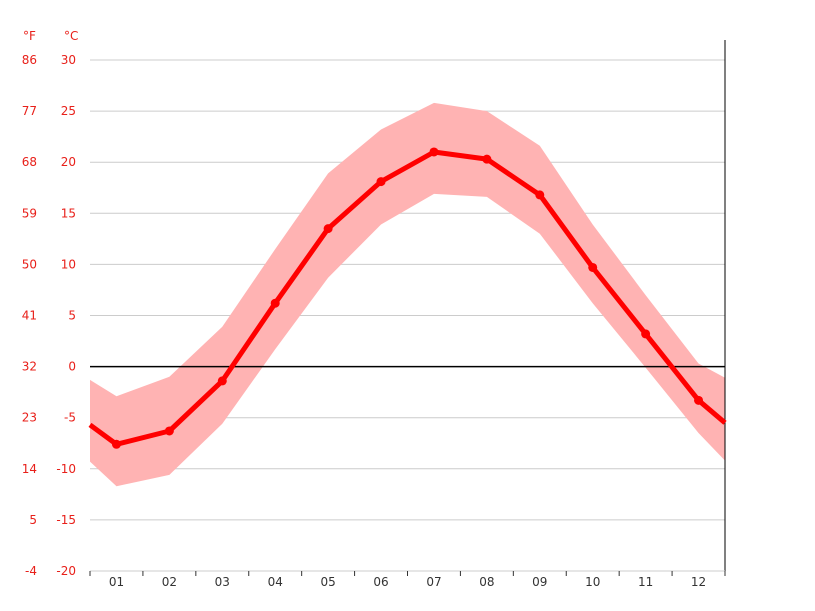  What do you see at coordinates (539, 582) in the screenshot?
I see `x-tick-label: 09` at bounding box center [539, 582].